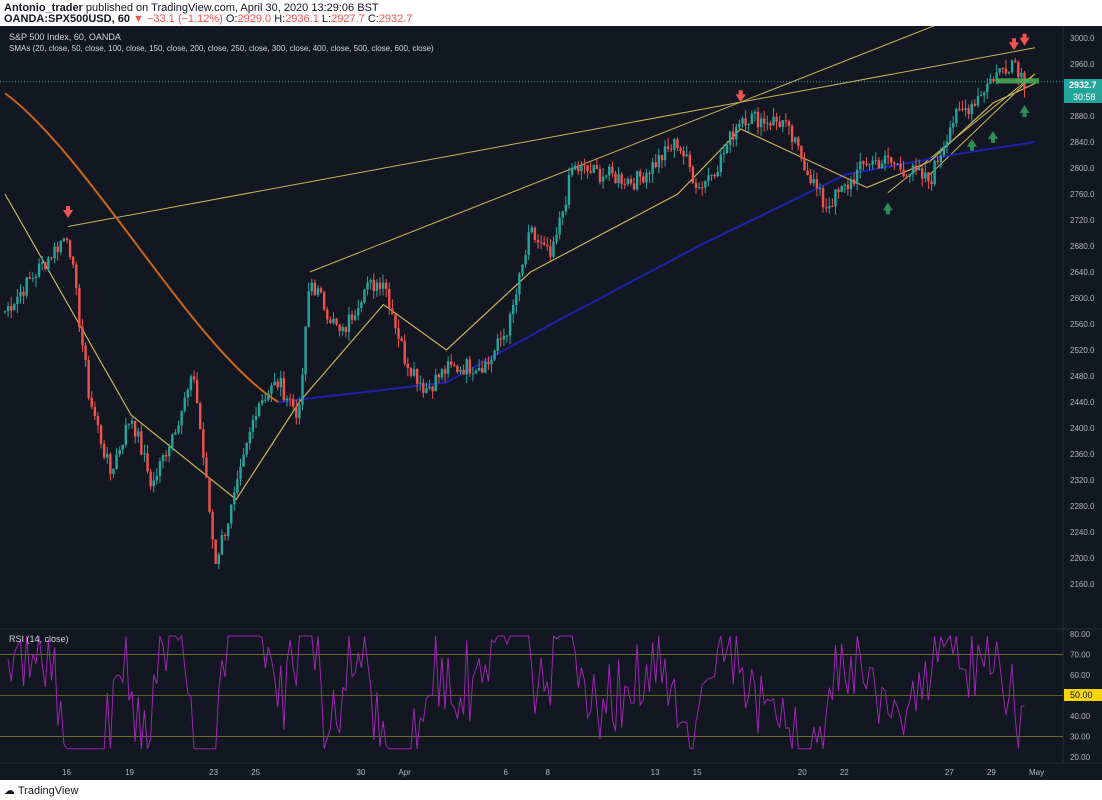  I want to click on time-tick-label: 30, so click(360, 772).